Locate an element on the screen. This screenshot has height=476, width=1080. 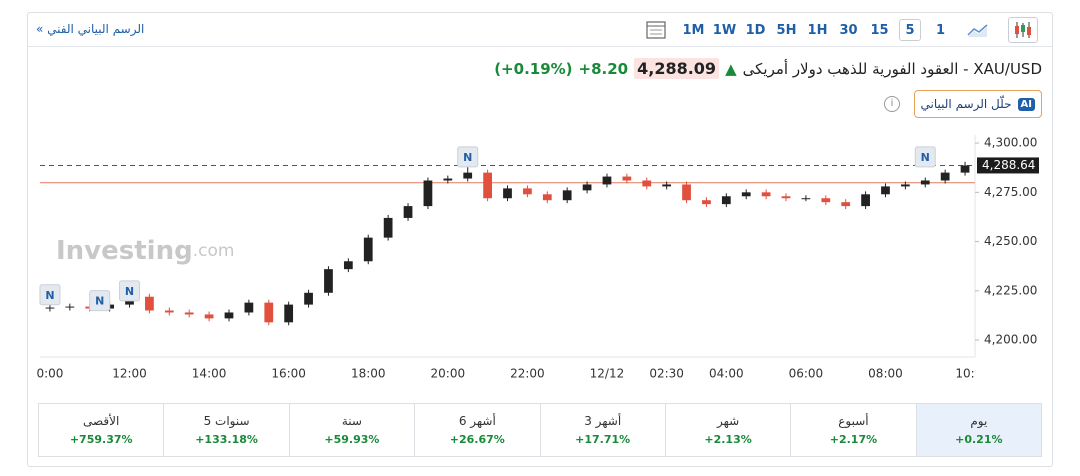
interval-button: 15 is located at coordinates (879, 30).